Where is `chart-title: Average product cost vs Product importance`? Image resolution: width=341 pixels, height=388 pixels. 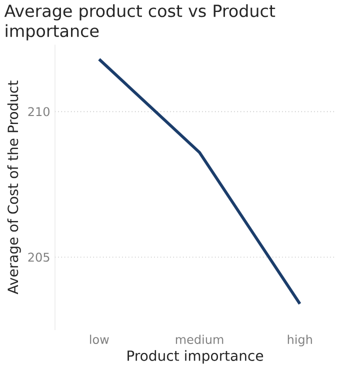 chart-title: Average product cost vs Product importance is located at coordinates (140, 22).